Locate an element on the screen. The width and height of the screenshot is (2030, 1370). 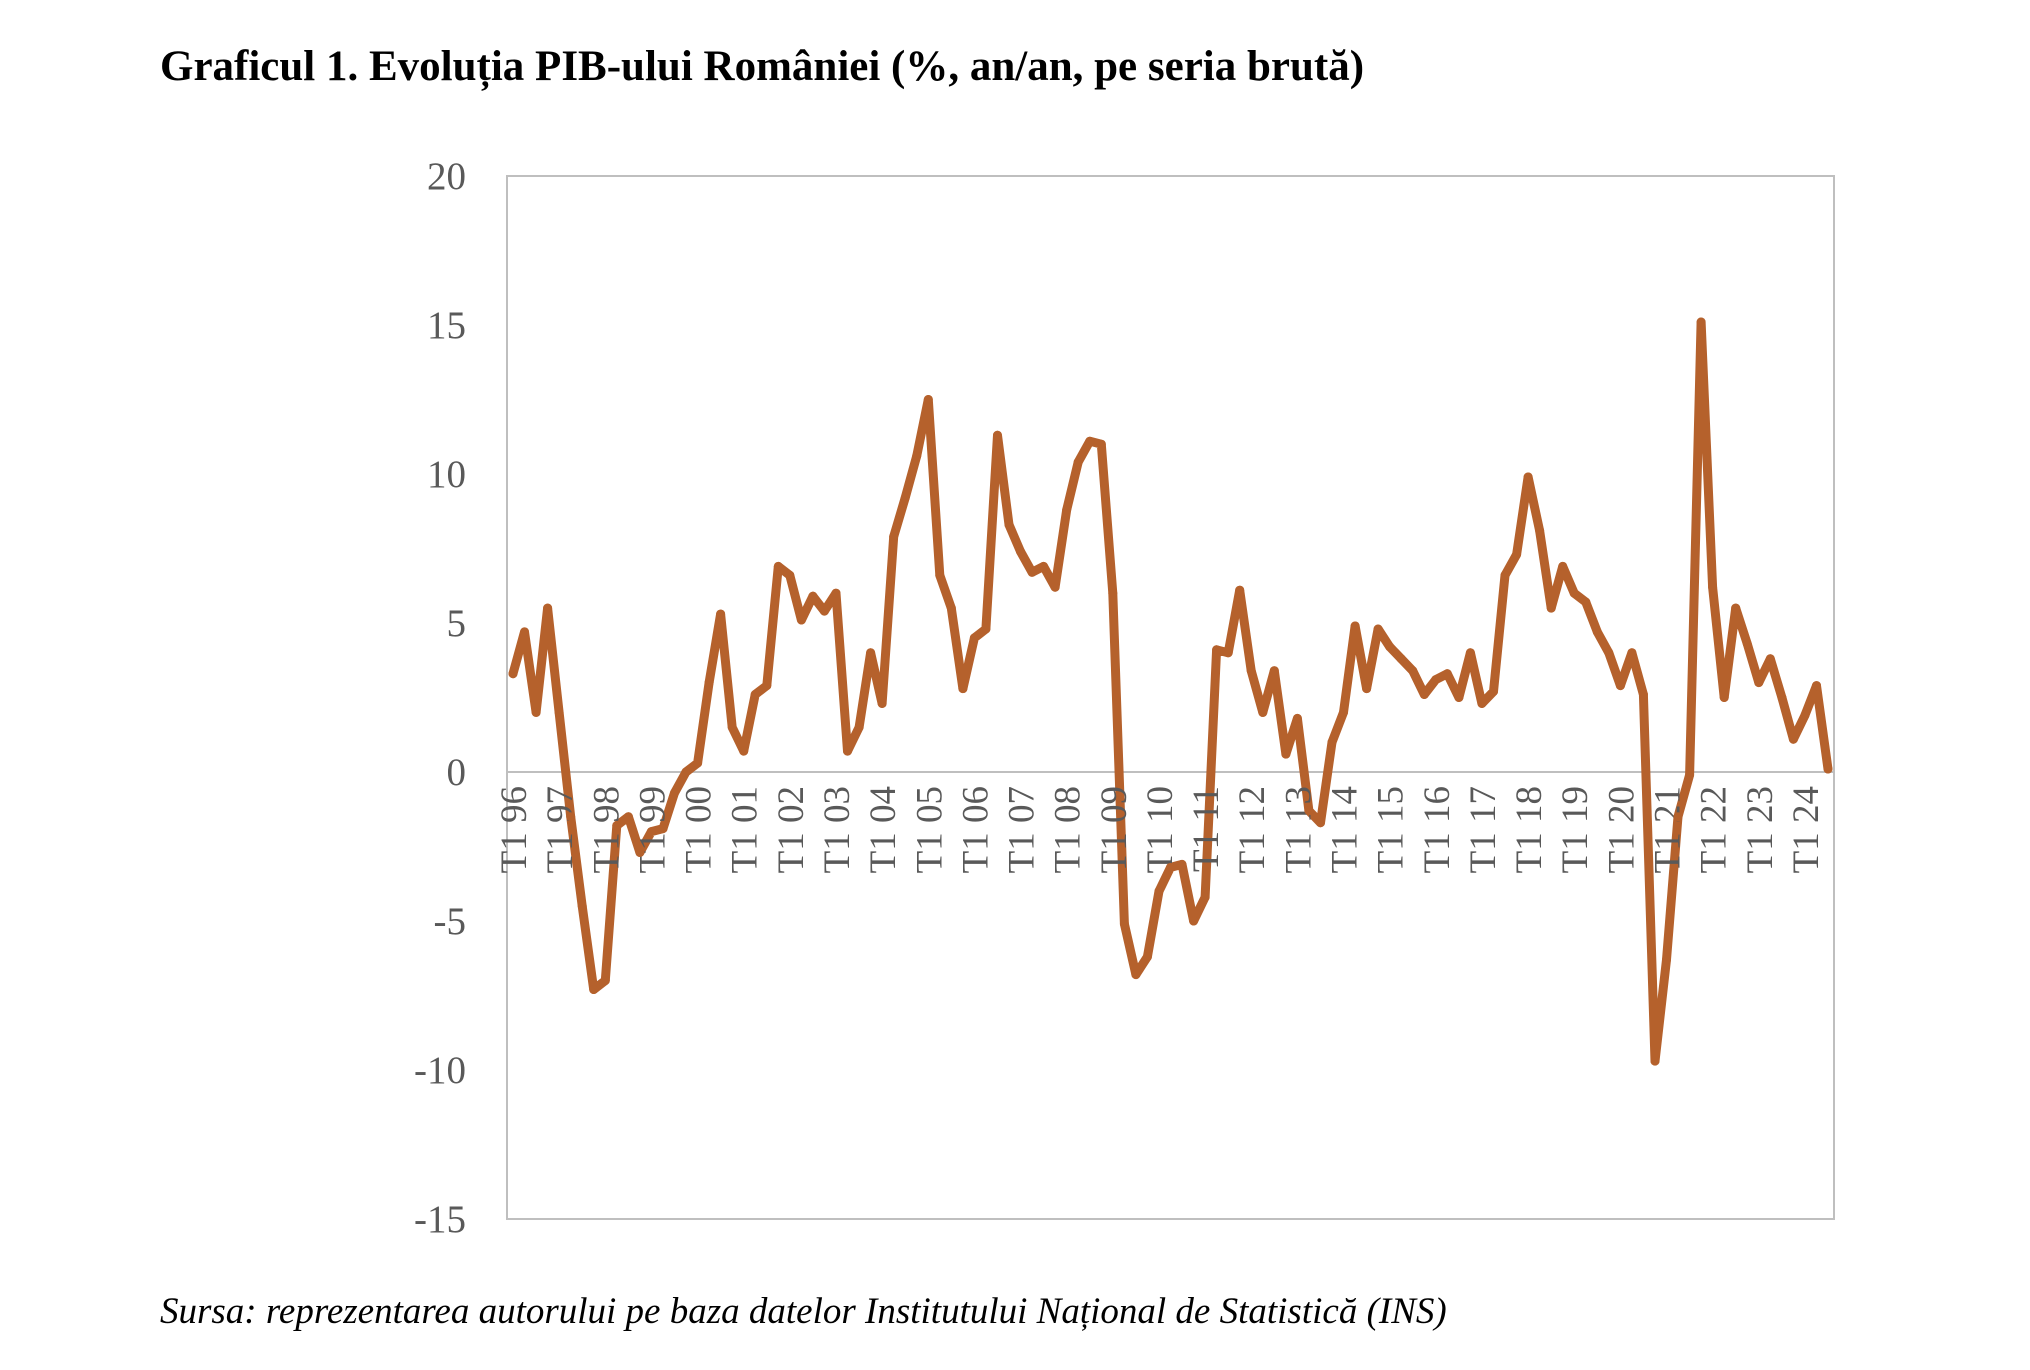
x-tick-label: T1 00 is located at coordinates (699, 829).